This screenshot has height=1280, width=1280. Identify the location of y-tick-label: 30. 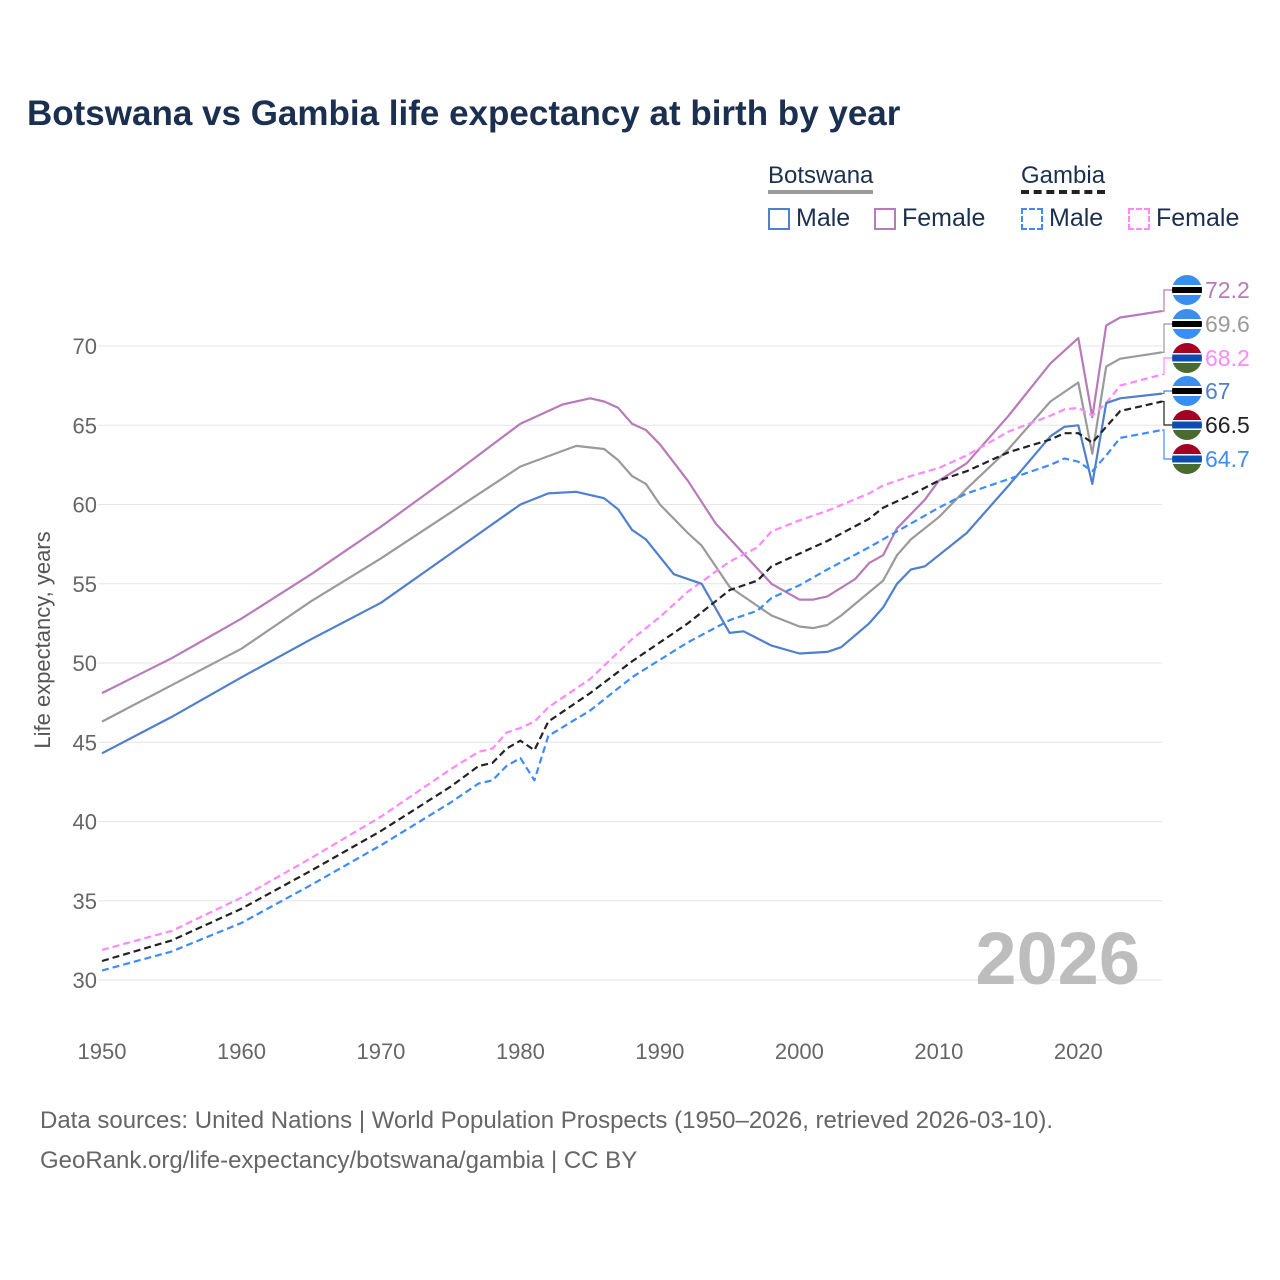
(85, 980).